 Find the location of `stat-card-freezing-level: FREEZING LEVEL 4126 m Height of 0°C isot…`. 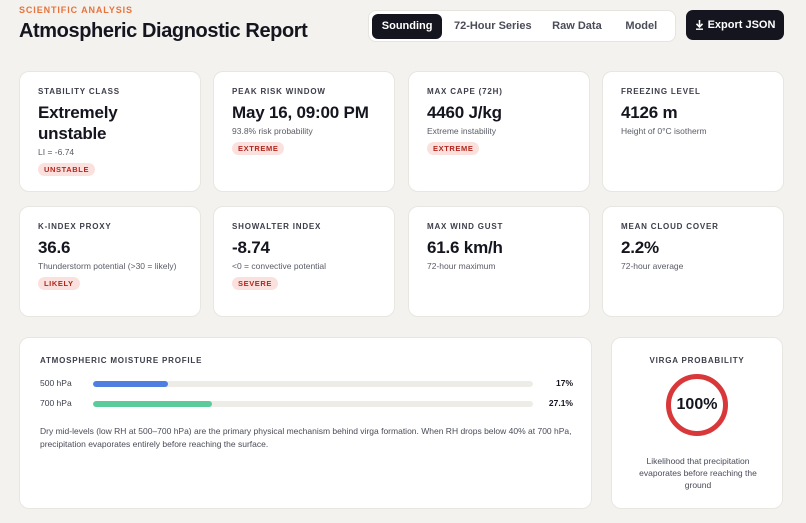

stat-card-freezing-level: FREEZING LEVEL 4126 m Height of 0°C isot… is located at coordinates (693, 131).